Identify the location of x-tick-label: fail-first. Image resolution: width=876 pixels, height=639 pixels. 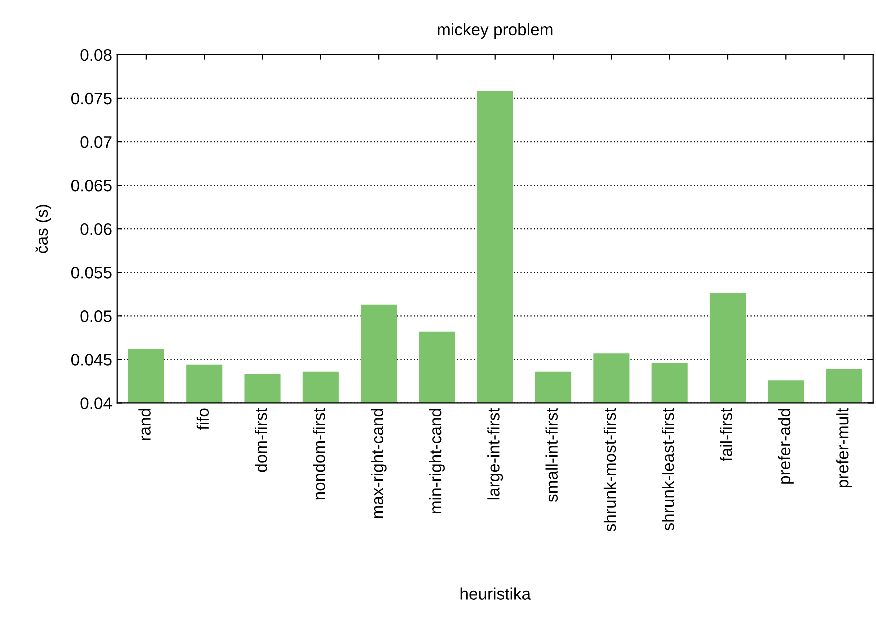
(726, 435).